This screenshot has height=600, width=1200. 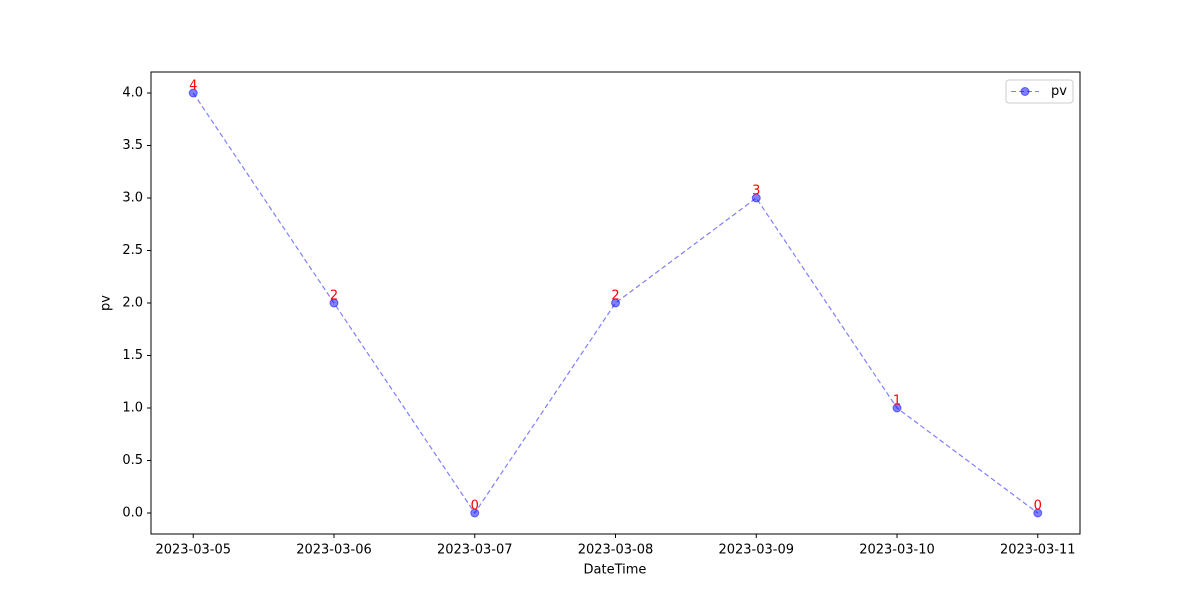 I want to click on x-tick-label: 2023-03-06, so click(x=334, y=550).